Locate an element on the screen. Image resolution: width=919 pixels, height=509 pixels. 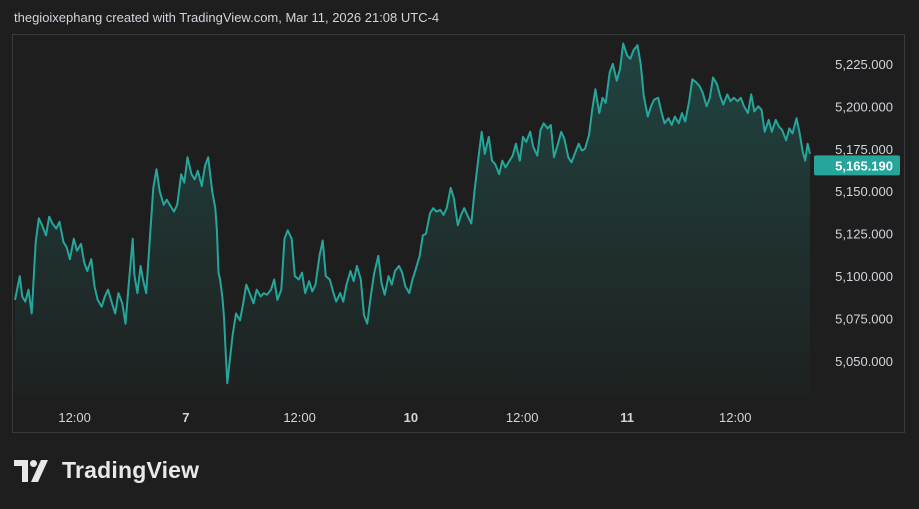
last-price-label: 5,165.190 is located at coordinates (864, 165).